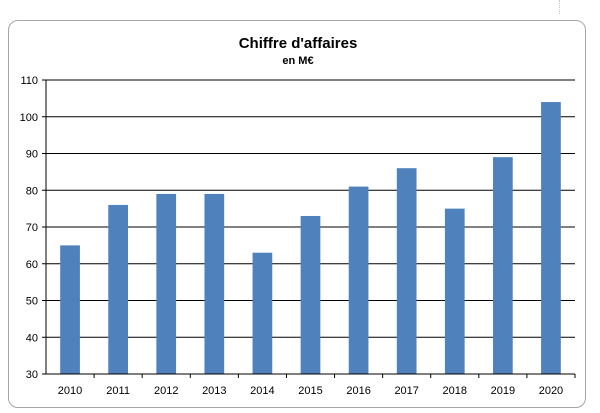  Describe the element at coordinates (262, 391) in the screenshot. I see `x-tick-label: 2014` at that location.